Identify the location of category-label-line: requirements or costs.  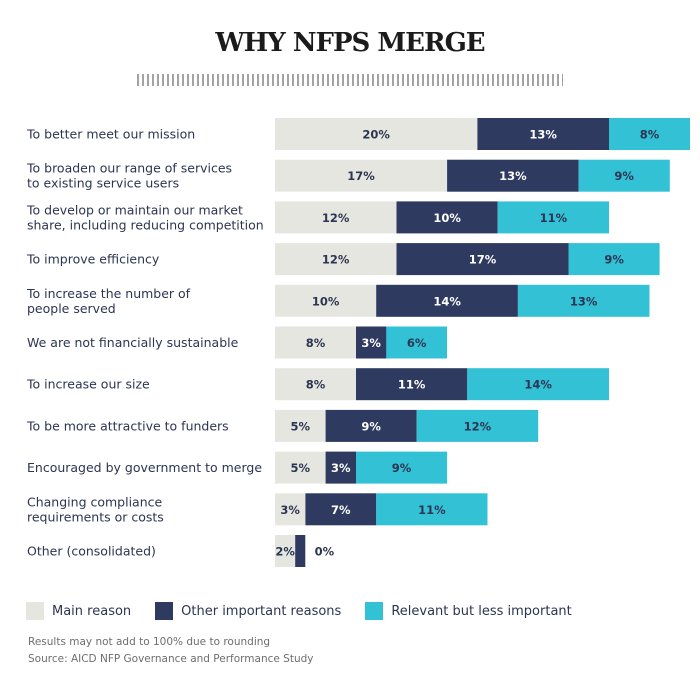
(95, 516).